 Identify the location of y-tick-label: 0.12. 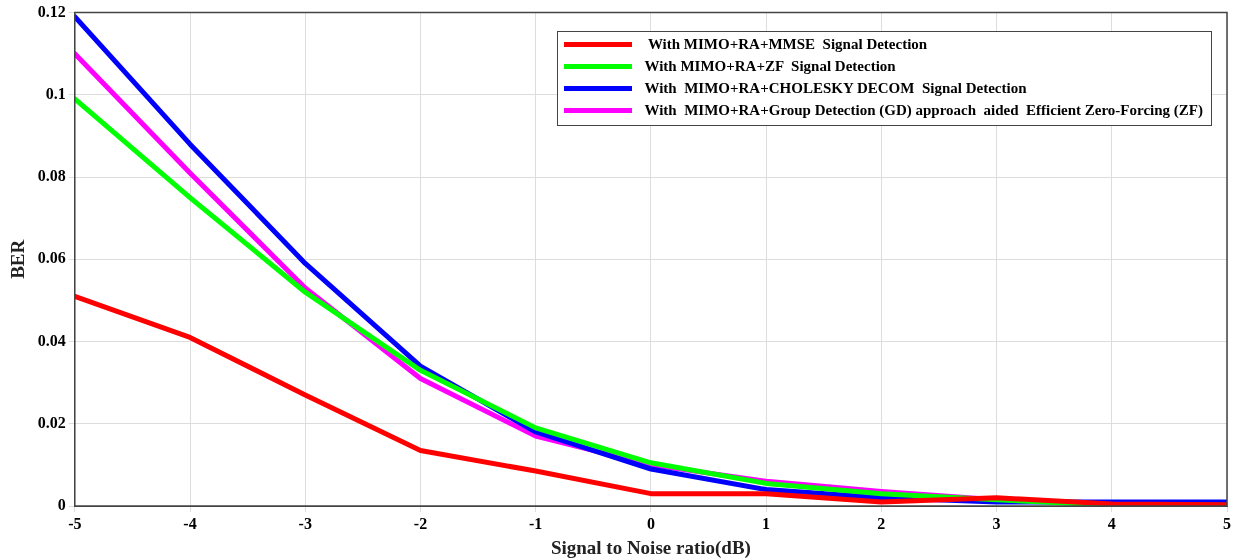
(51, 11).